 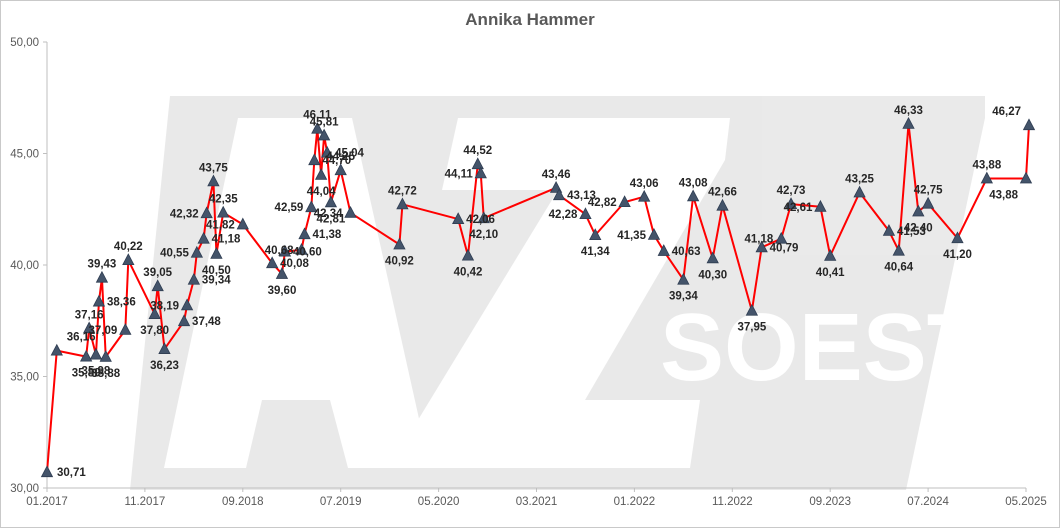 What do you see at coordinates (784, 248) in the screenshot?
I see `data-label: 40,79` at bounding box center [784, 248].